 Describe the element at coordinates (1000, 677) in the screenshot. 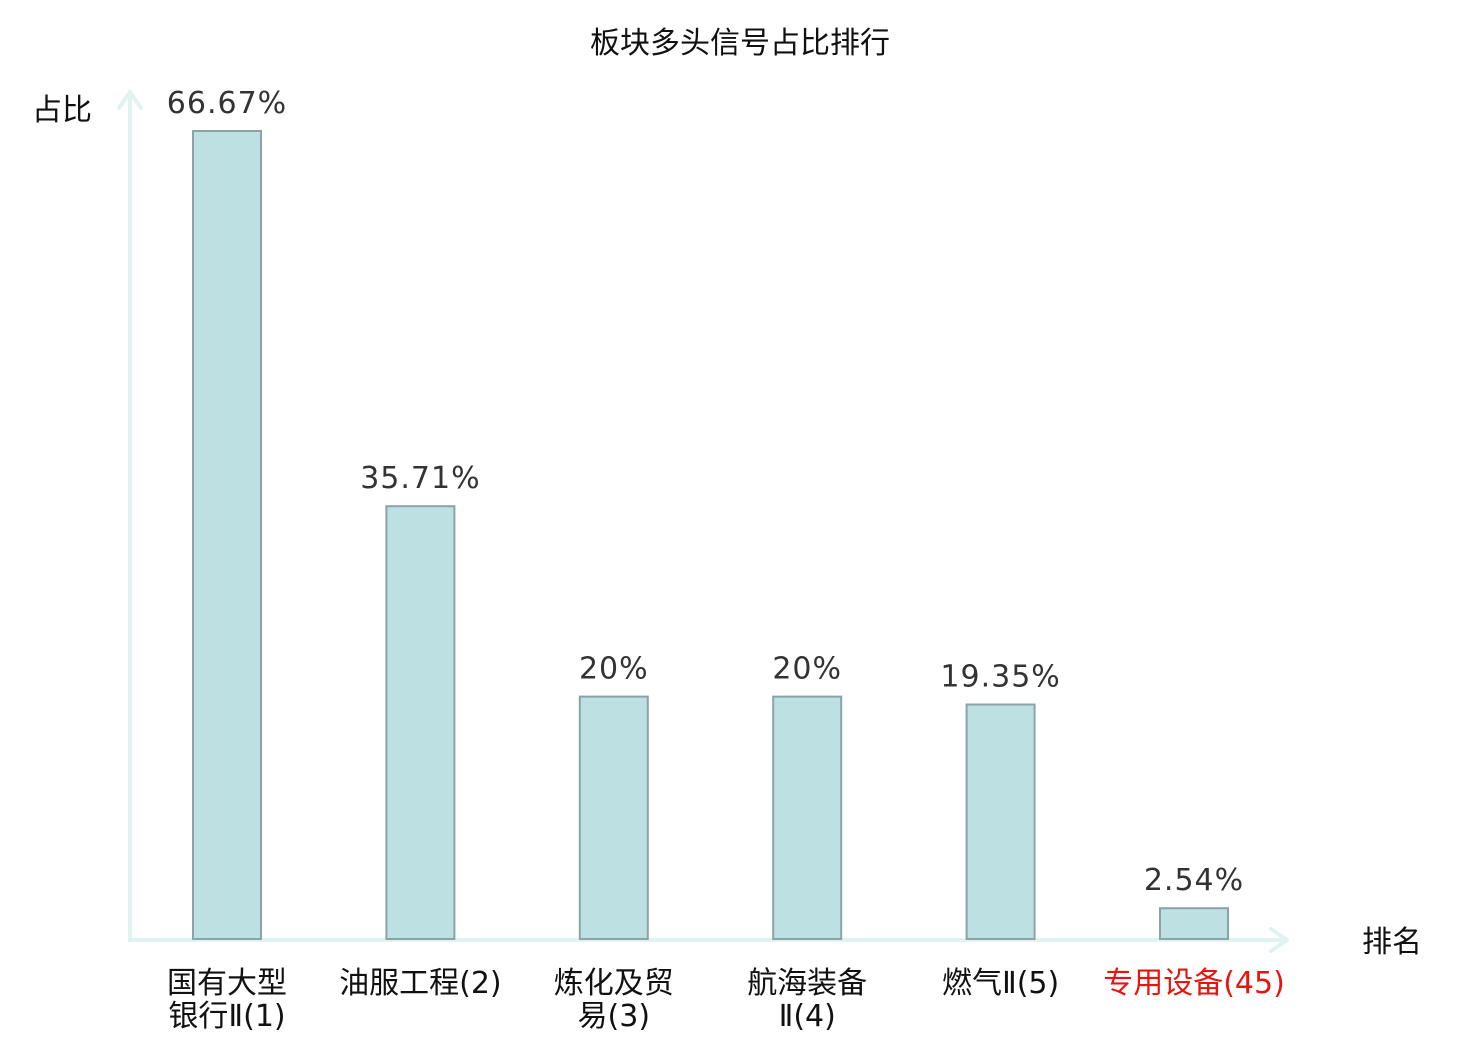

I see `value-label-5: 19.35%` at that location.